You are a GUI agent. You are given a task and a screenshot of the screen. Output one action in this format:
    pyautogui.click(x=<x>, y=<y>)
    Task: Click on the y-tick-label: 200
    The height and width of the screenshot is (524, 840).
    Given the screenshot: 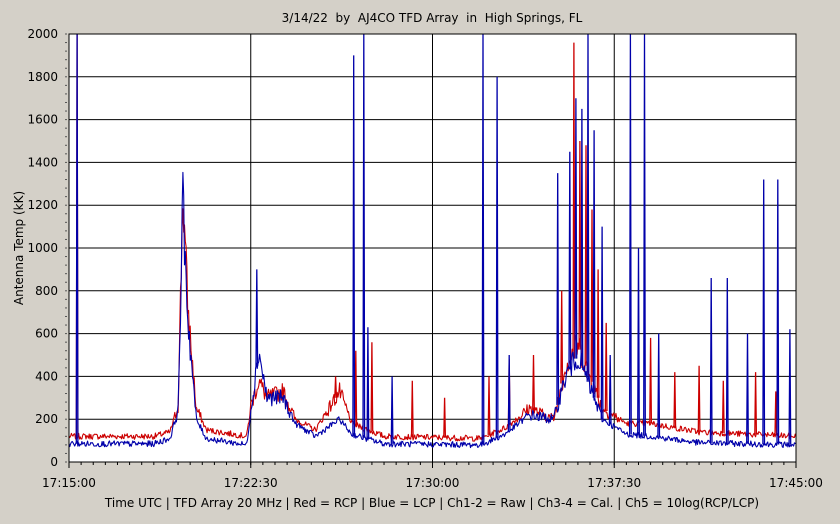 What is the action you would take?
    pyautogui.click(x=46, y=419)
    